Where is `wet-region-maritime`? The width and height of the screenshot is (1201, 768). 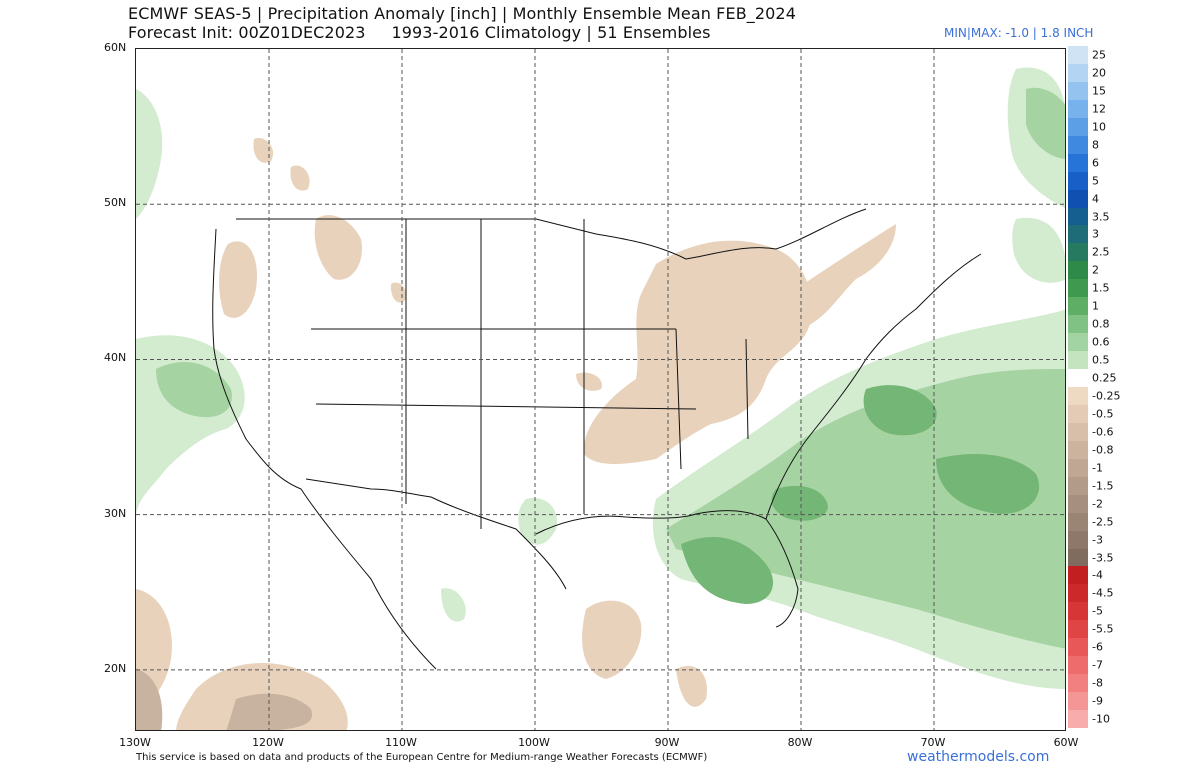 wet-region-maritime is located at coordinates (1038, 250).